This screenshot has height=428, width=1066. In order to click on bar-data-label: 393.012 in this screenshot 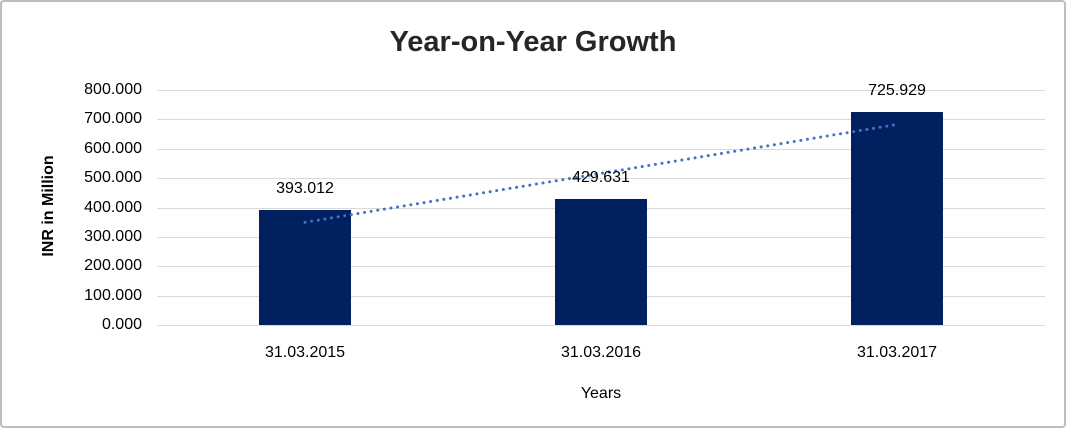, I will do `click(305, 188)`.